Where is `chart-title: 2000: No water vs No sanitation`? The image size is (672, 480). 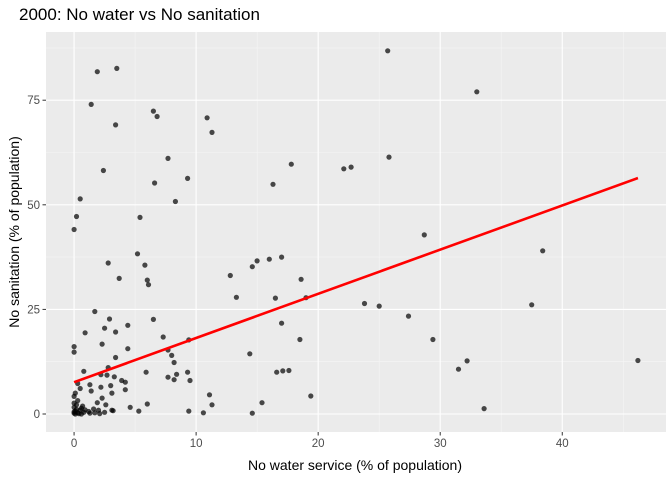 chart-title: 2000: No water vs No sanitation is located at coordinates (139, 14).